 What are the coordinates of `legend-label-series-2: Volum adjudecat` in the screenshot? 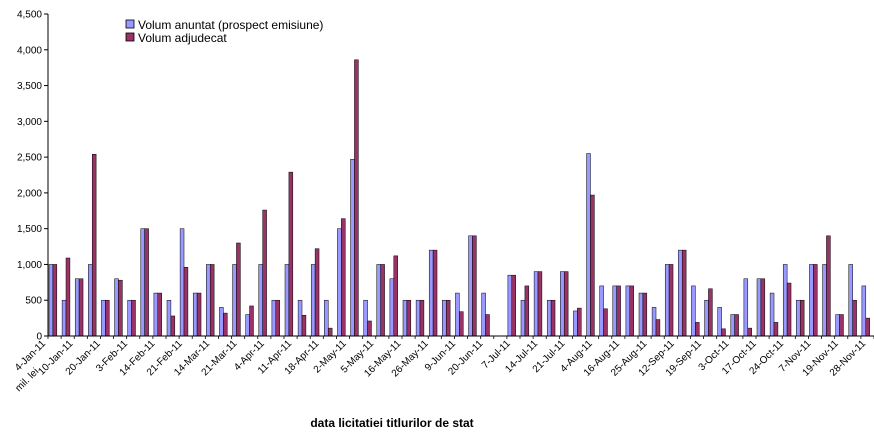 It's located at (182, 38).